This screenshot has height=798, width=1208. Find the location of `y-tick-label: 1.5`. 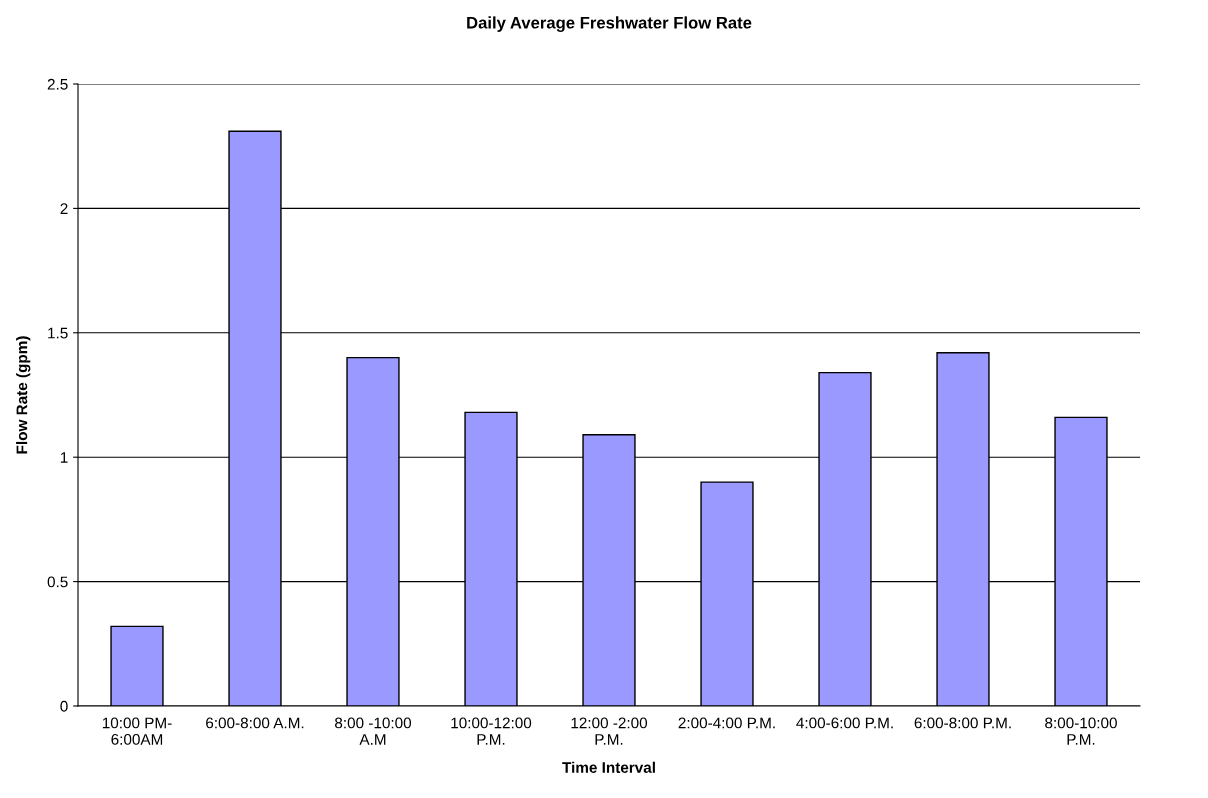

y-tick-label: 1.5 is located at coordinates (58, 333).